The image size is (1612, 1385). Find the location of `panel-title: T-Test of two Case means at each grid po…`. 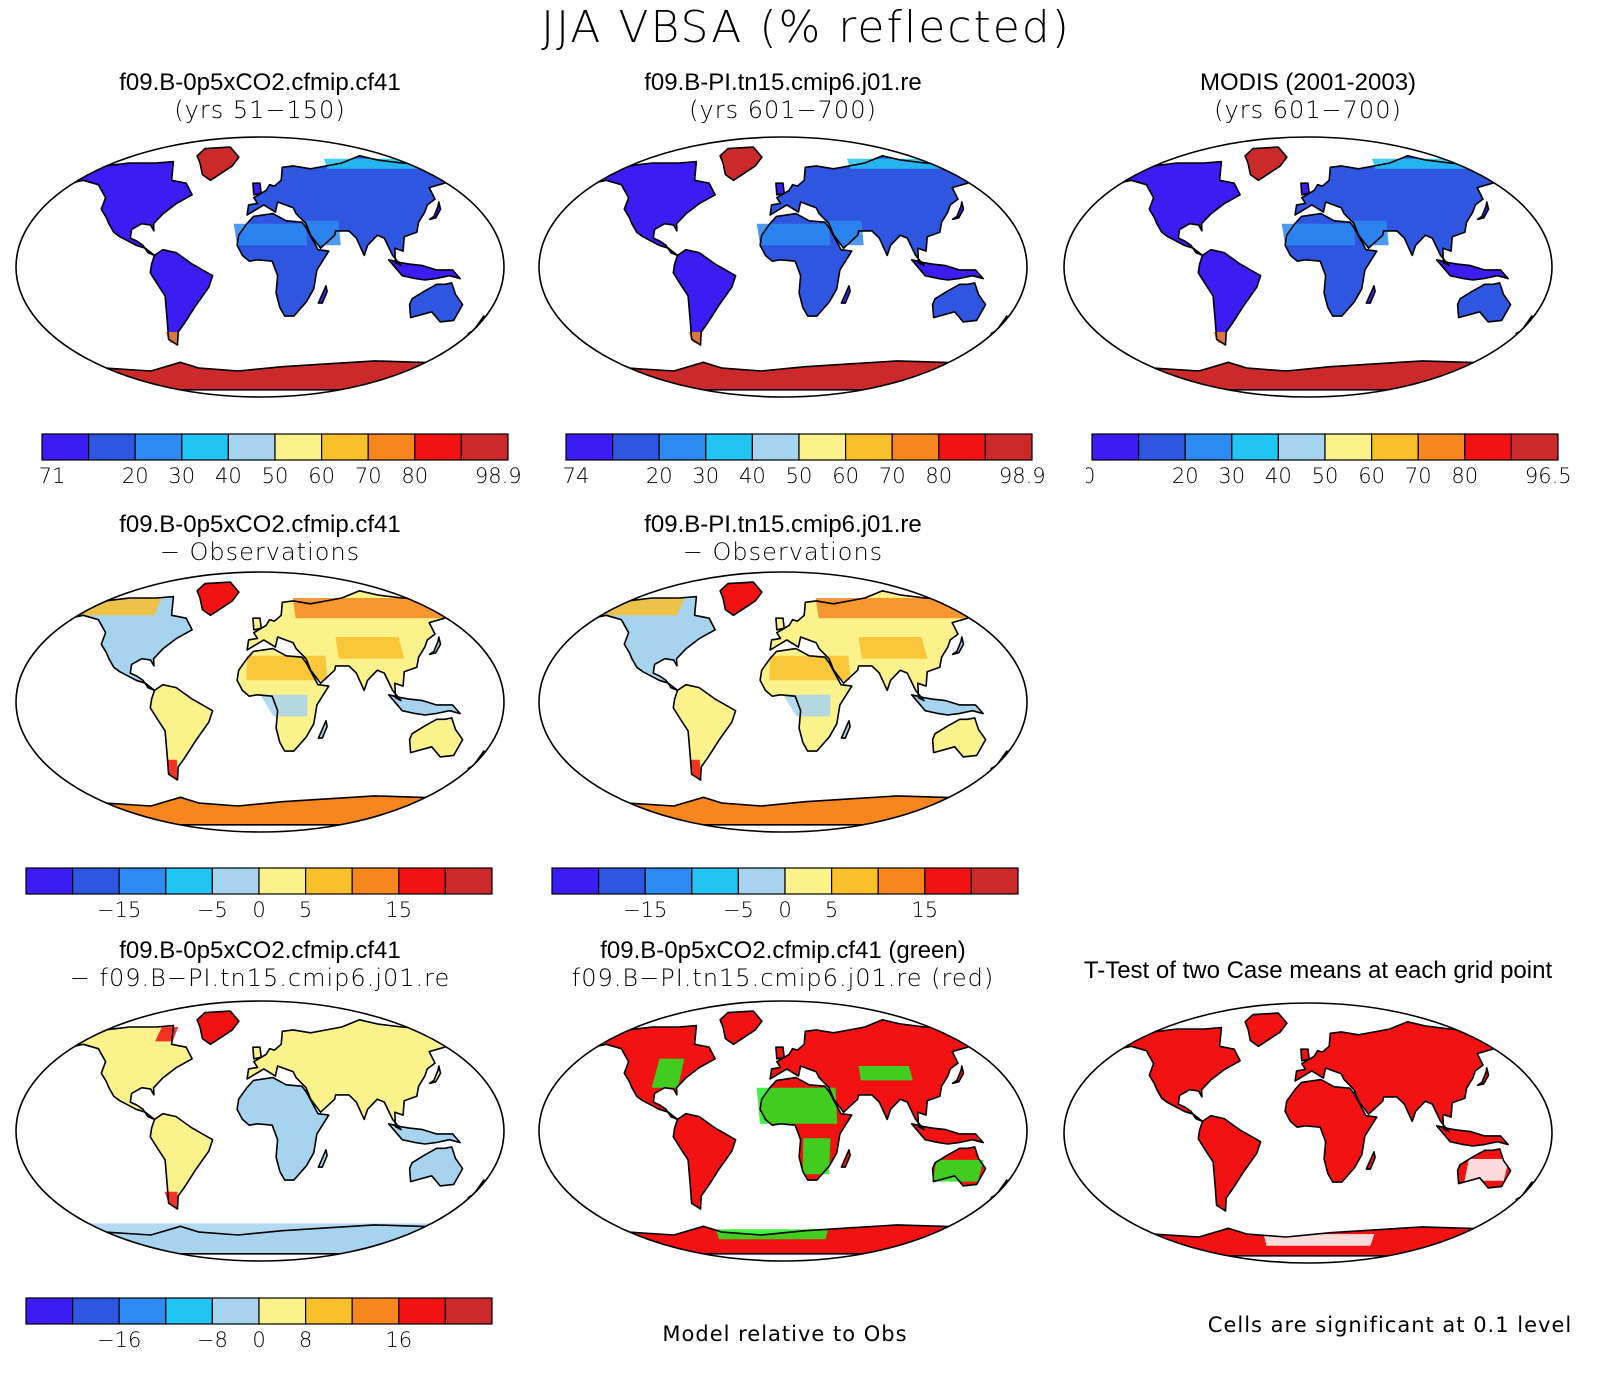

panel-title: T-Test of two Case means at each grid po… is located at coordinates (1318, 970).